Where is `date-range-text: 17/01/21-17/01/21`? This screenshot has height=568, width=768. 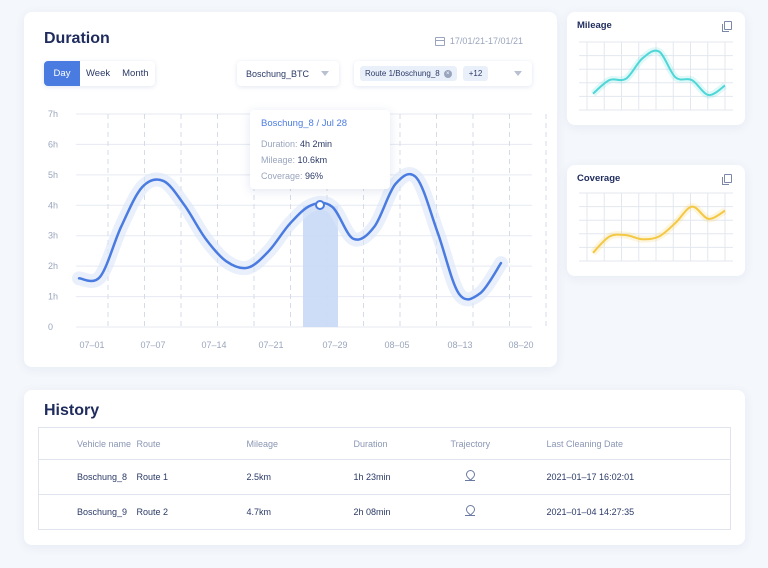
date-range-text: 17/01/21-17/01/21 is located at coordinates (486, 41).